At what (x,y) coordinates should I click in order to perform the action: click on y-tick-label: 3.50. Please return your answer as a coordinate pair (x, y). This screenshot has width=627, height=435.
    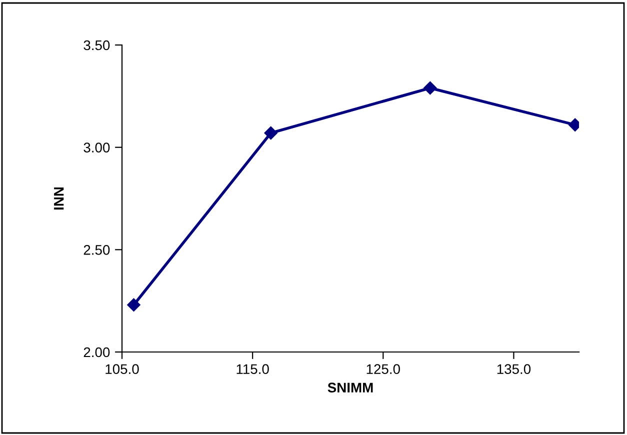
    Looking at the image, I should click on (97, 45).